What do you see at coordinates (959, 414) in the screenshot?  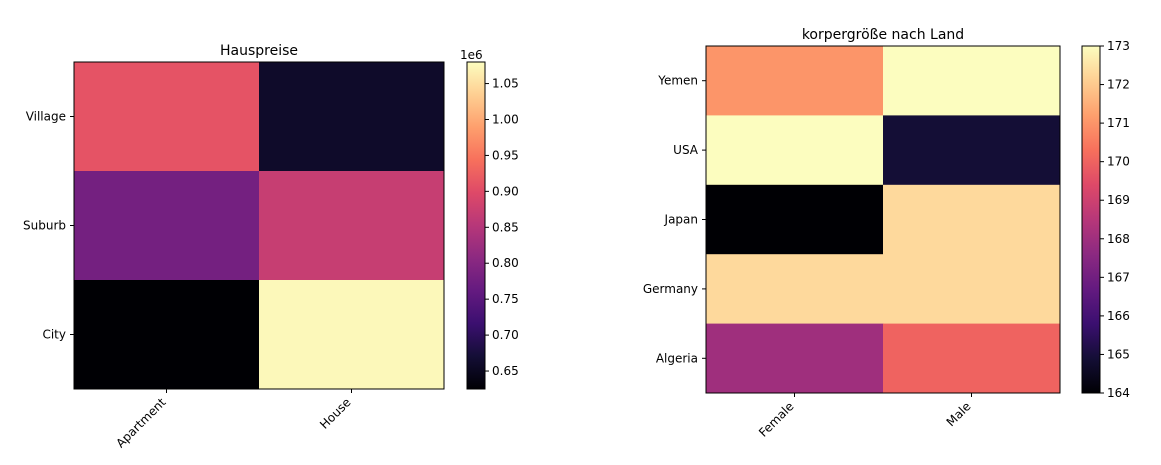 I see `x-tick-label: Male` at bounding box center [959, 414].